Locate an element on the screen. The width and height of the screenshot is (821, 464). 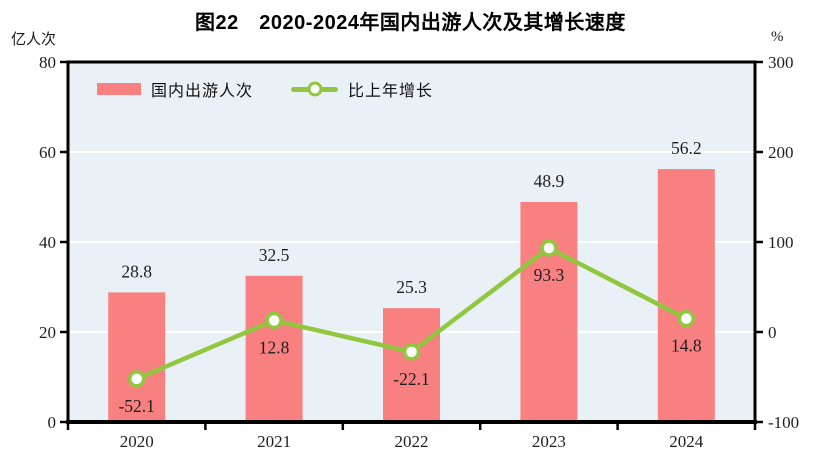
x-axis-label-2022: 2022 is located at coordinates (412, 441).